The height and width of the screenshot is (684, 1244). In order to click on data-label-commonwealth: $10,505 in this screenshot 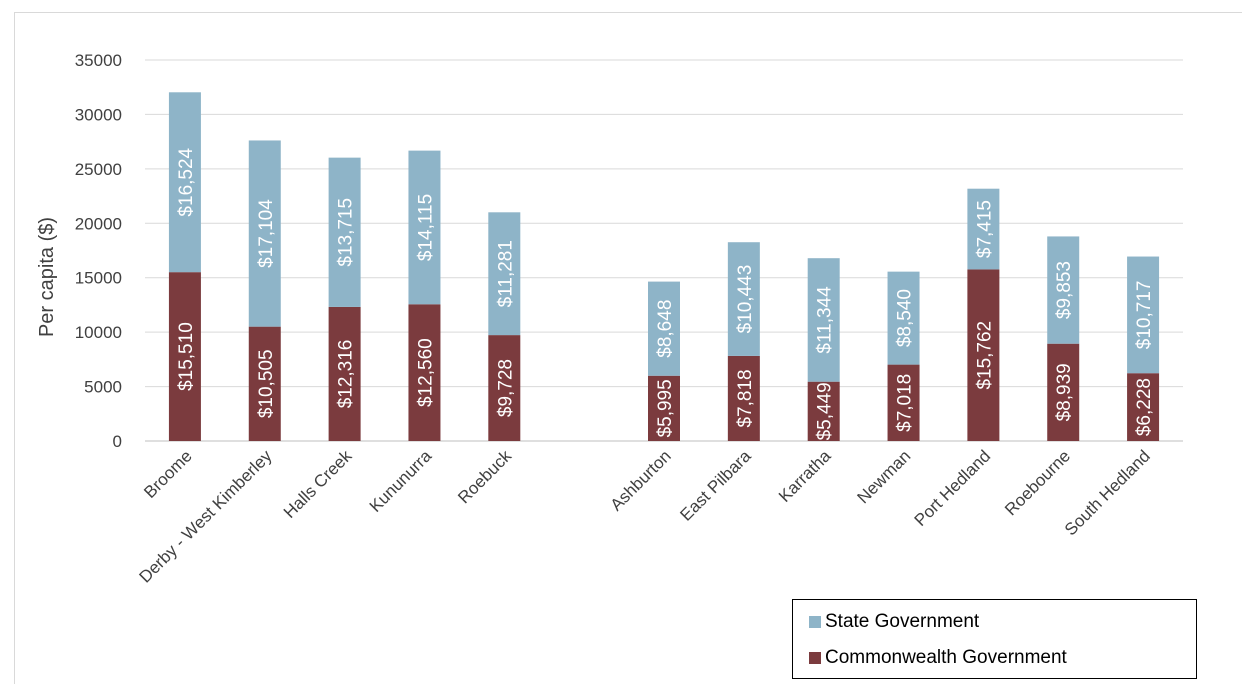, I will do `click(266, 383)`.